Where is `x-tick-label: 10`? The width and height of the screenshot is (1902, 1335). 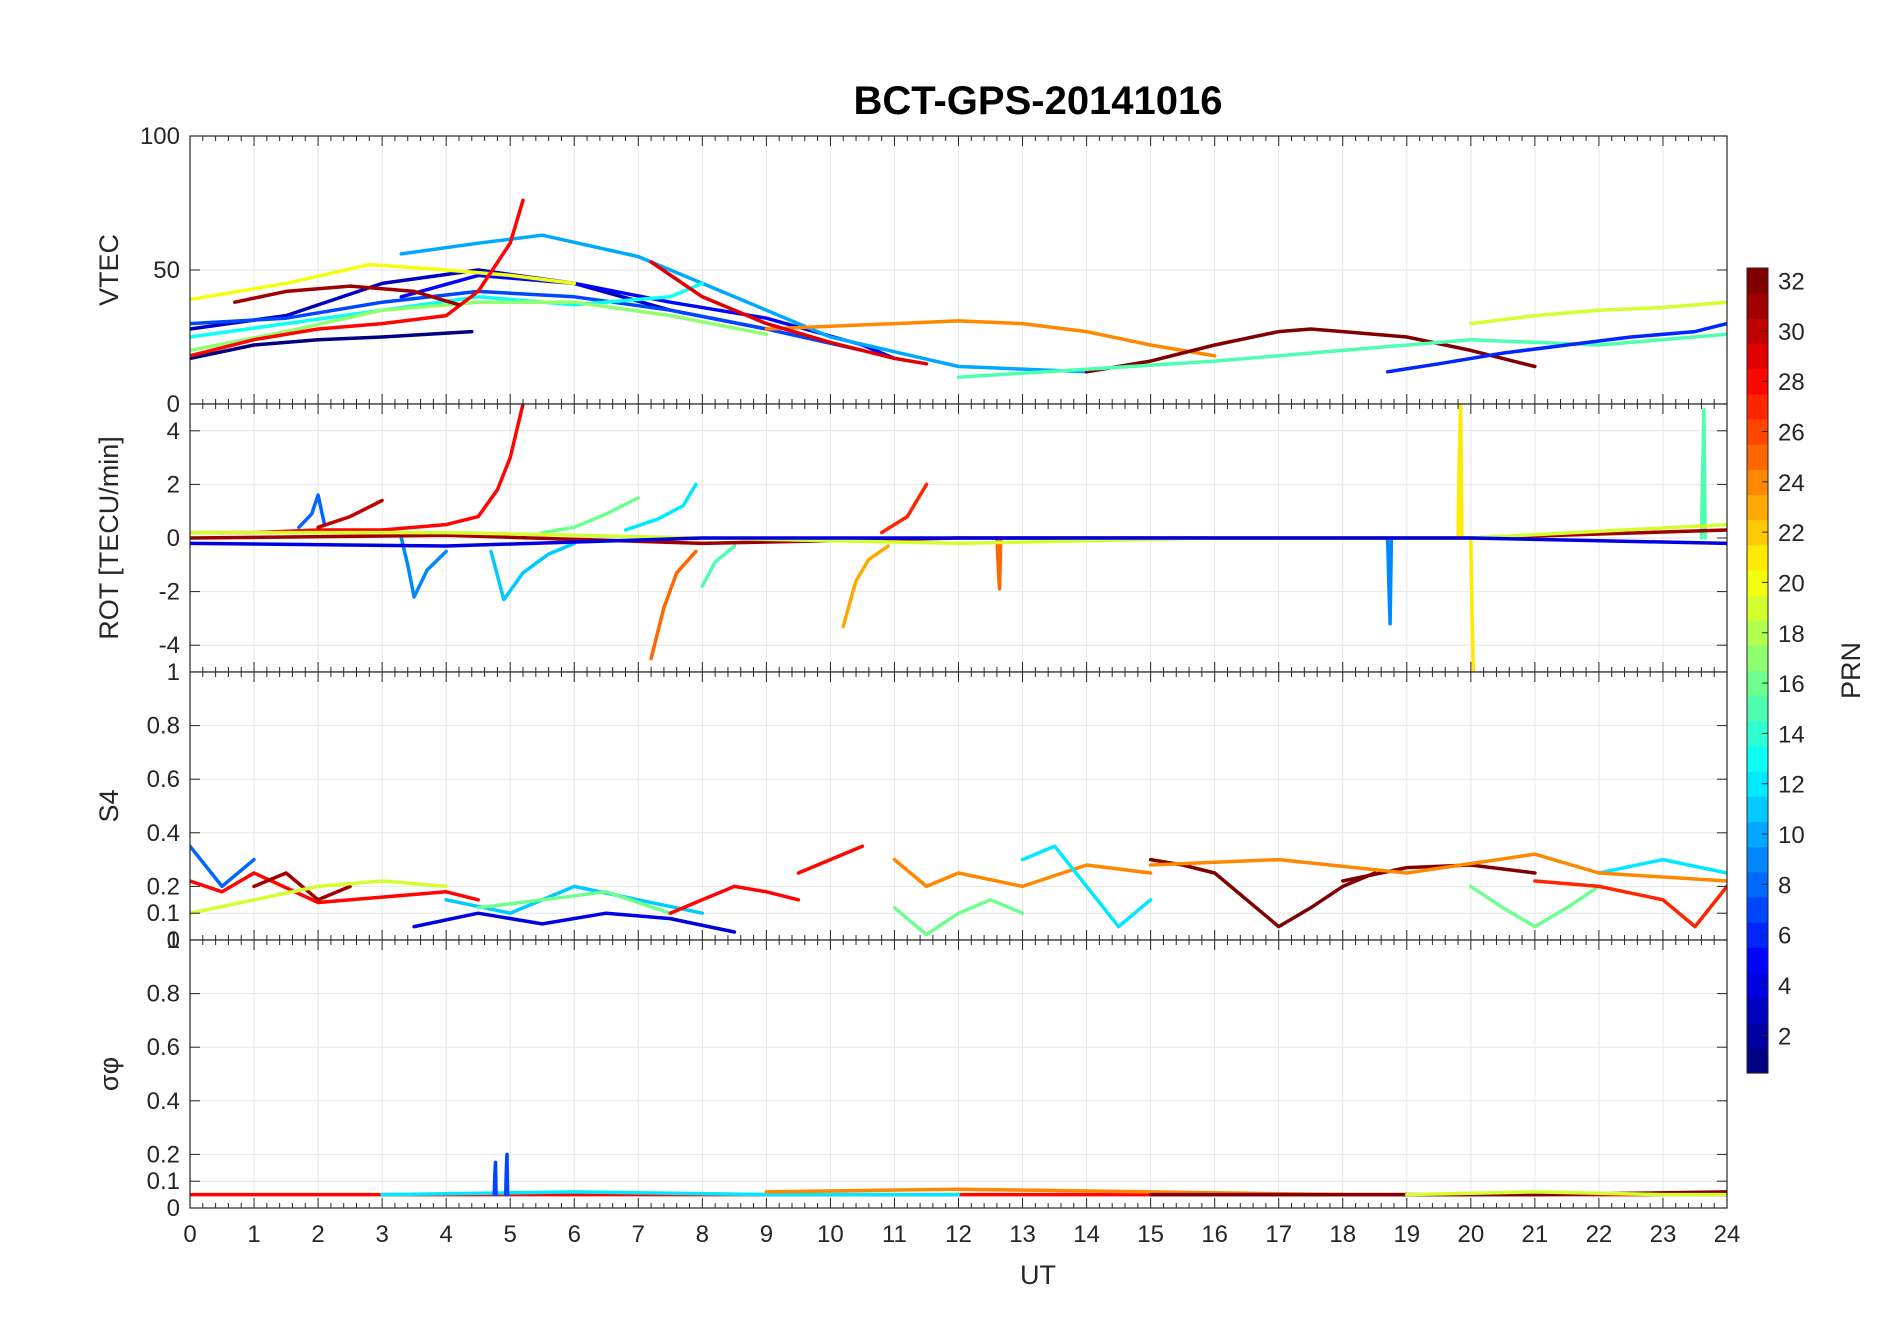
x-tick-label: 10 is located at coordinates (830, 1234).